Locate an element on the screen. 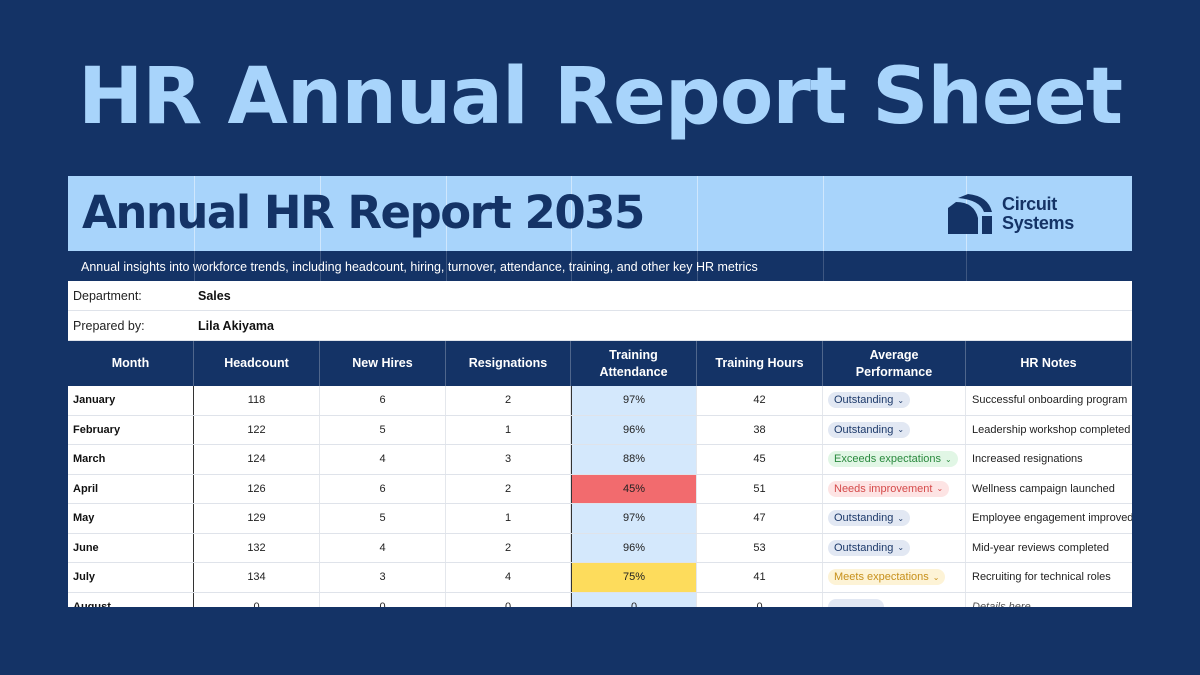  cell-headcount: 124 is located at coordinates (257, 459).